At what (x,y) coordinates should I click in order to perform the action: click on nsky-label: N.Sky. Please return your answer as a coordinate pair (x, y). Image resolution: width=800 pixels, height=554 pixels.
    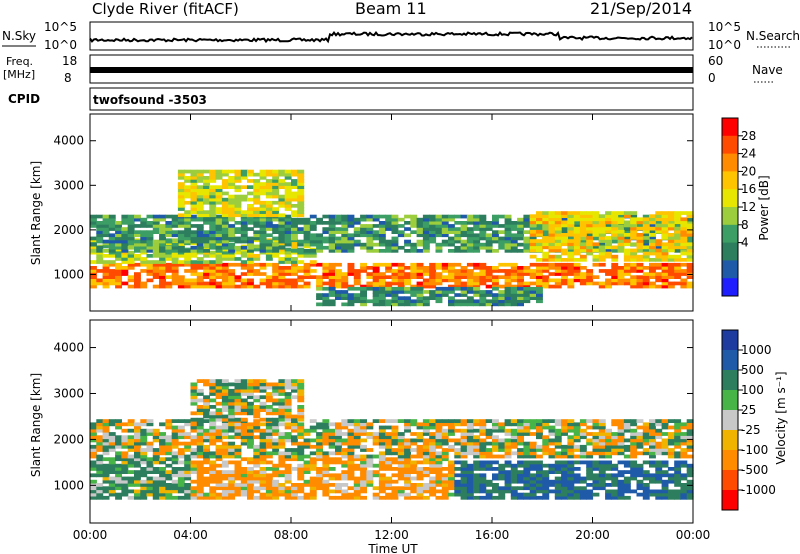
    Looking at the image, I should click on (19, 36).